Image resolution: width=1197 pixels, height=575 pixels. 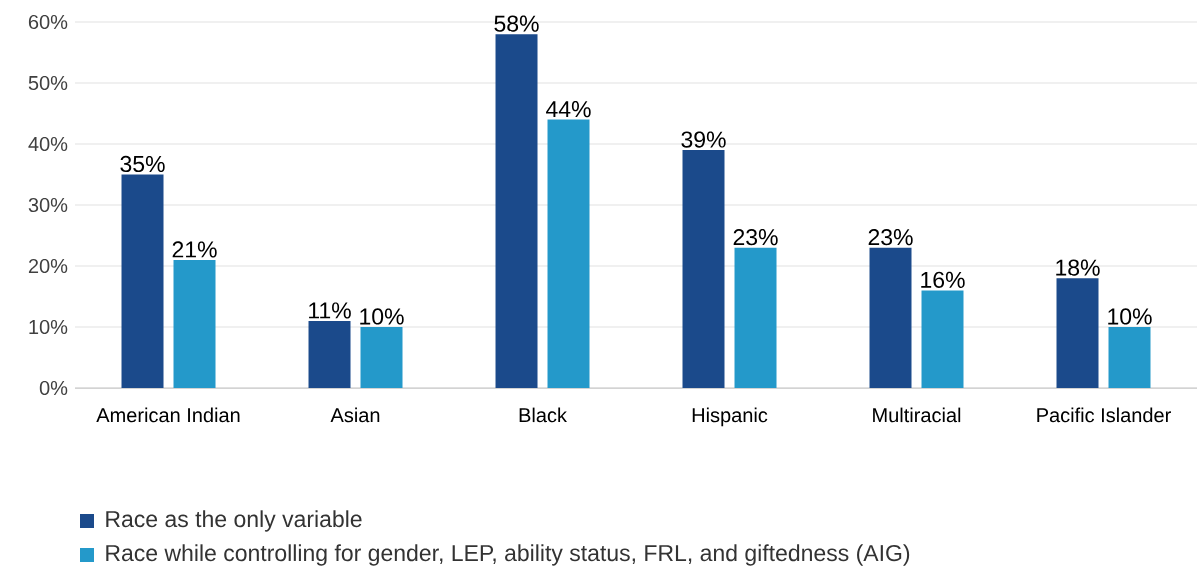 What do you see at coordinates (943, 279) in the screenshot?
I see `data-label: 16%` at bounding box center [943, 279].